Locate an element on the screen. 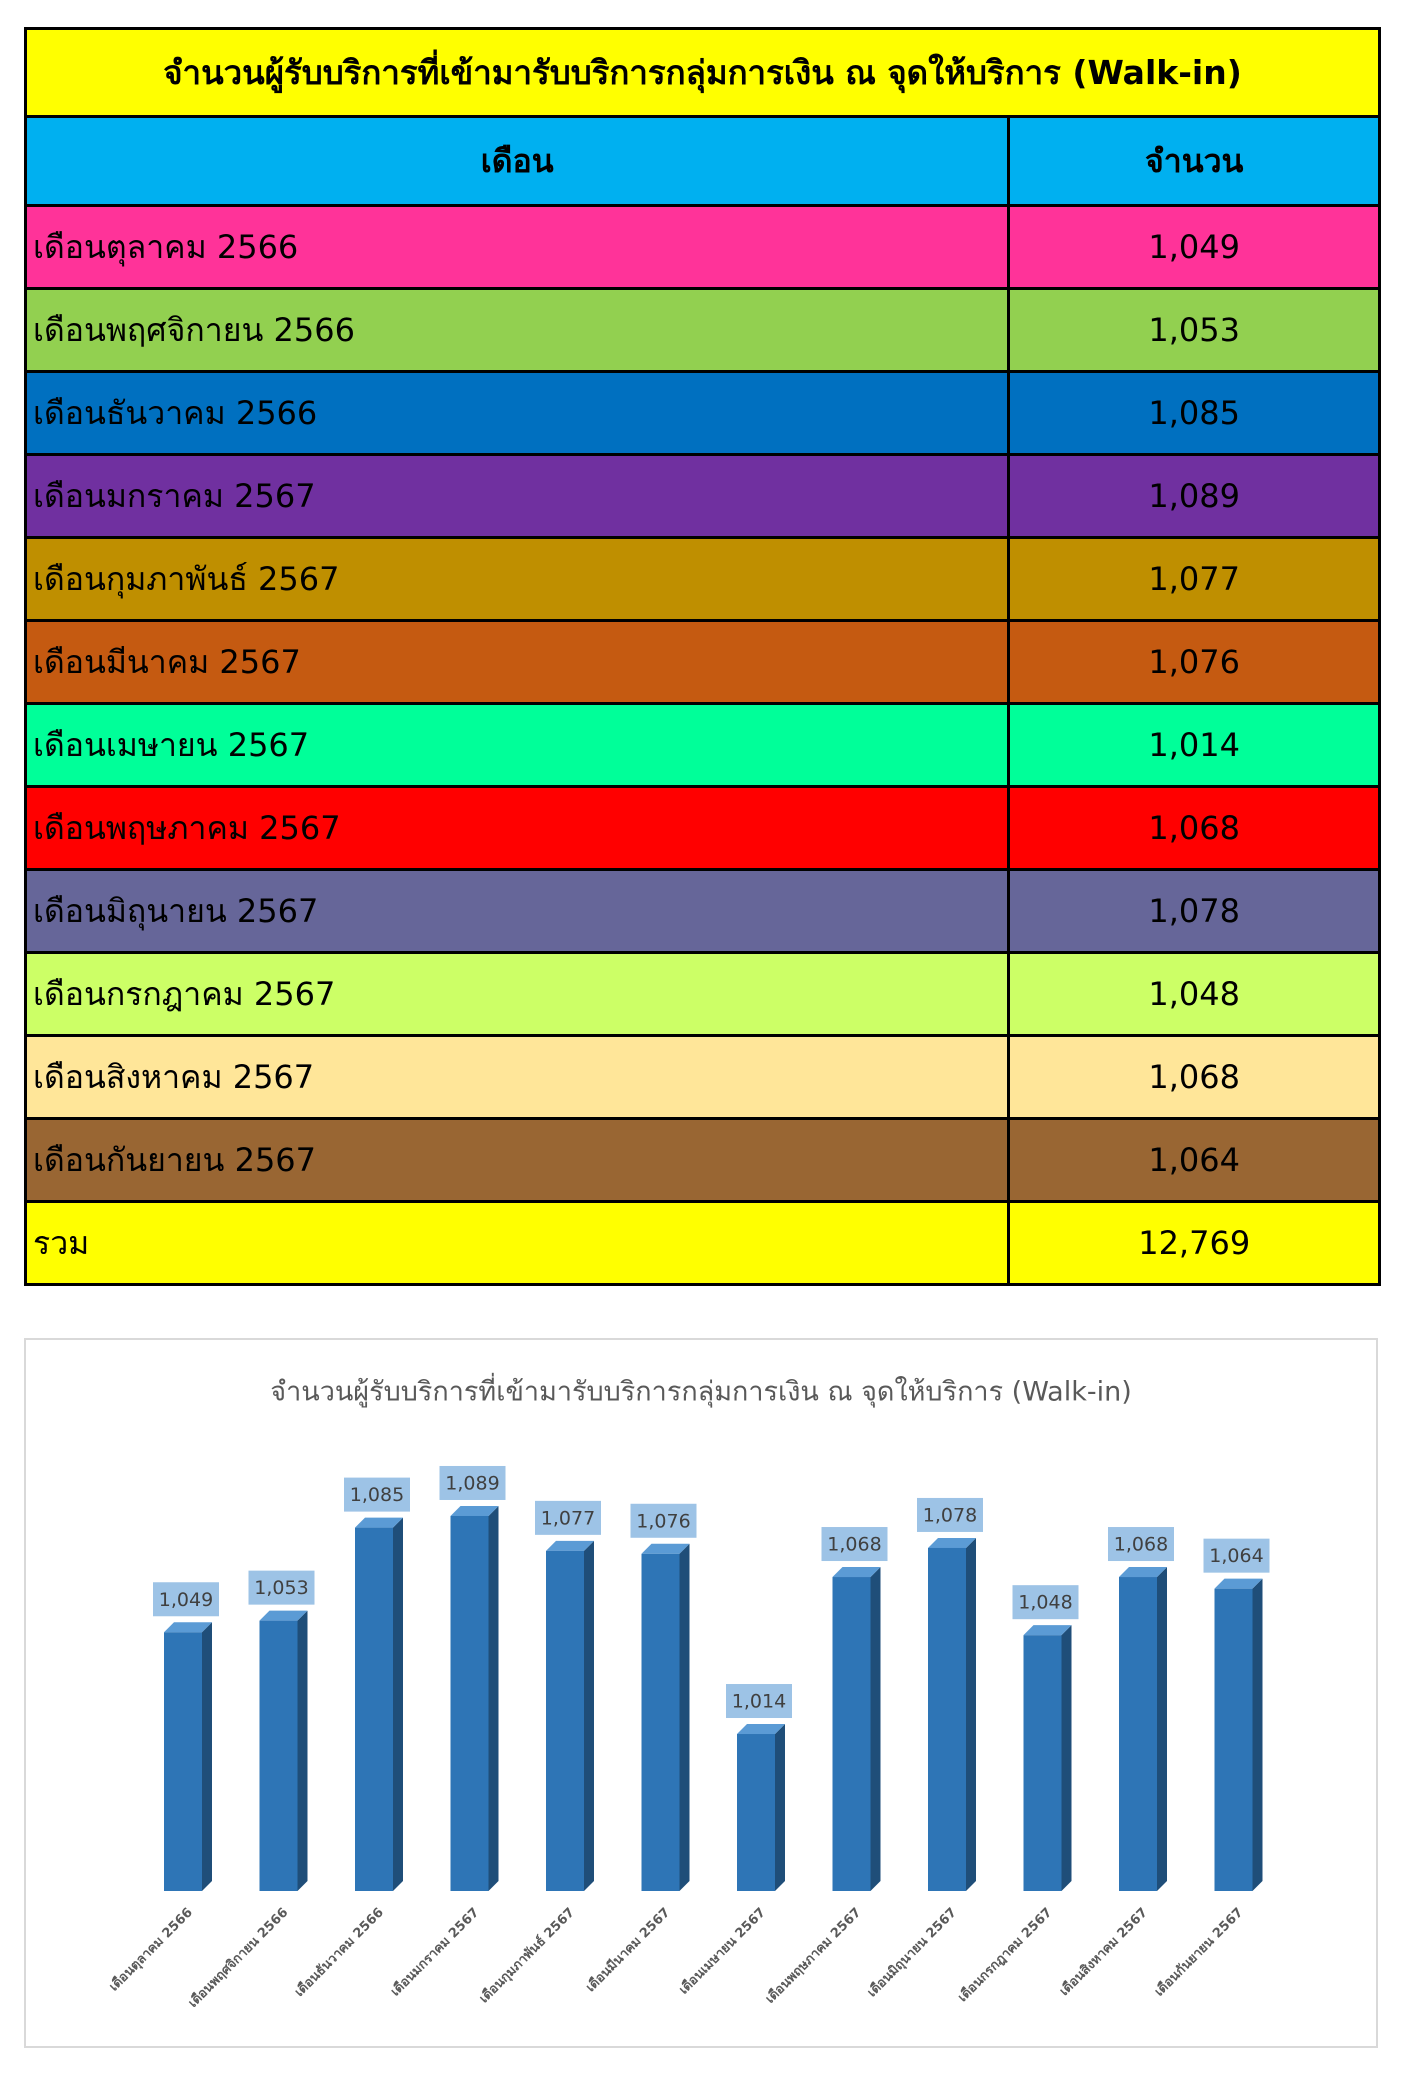 The width and height of the screenshot is (1405, 2089). value-label: 1,049 is located at coordinates (186, 1600).